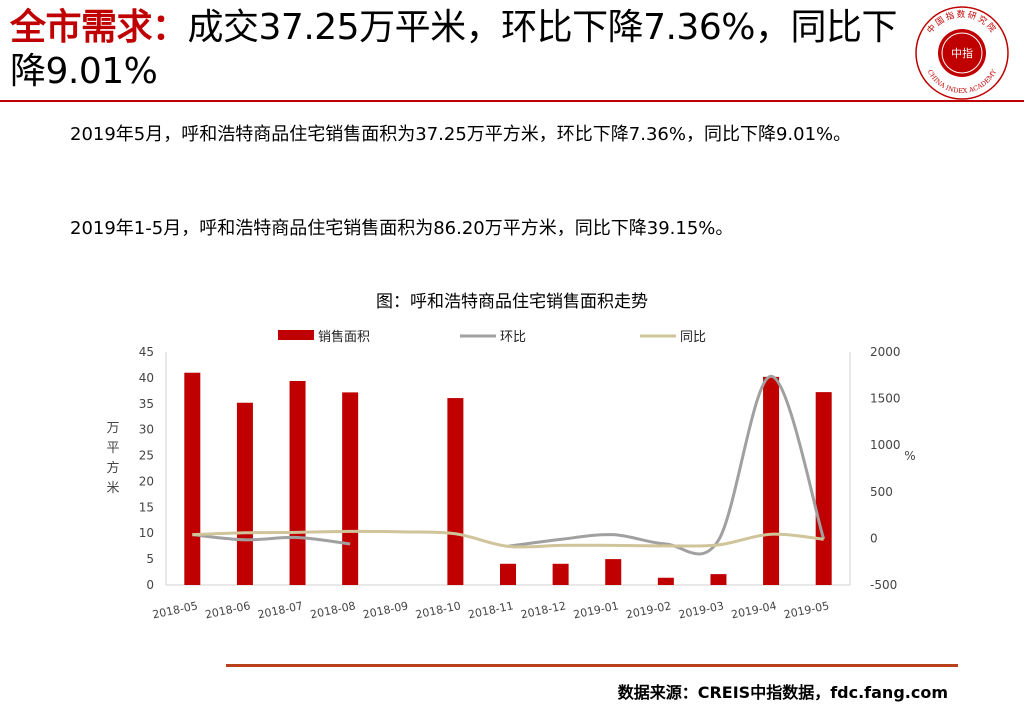 Image resolution: width=1024 pixels, height=709 pixels. What do you see at coordinates (512, 302) in the screenshot?
I see `chart-title: 图：呼和浩特商品住宅销售面积走势` at bounding box center [512, 302].